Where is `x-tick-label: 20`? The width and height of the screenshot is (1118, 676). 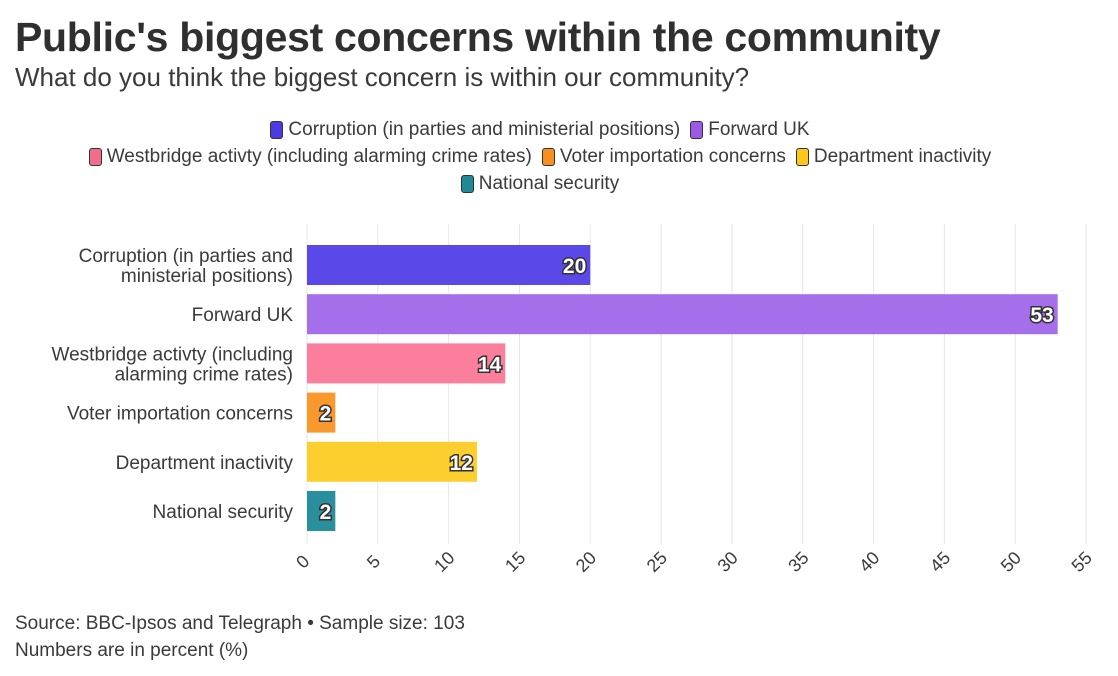 x-tick-label: 20 is located at coordinates (586, 562).